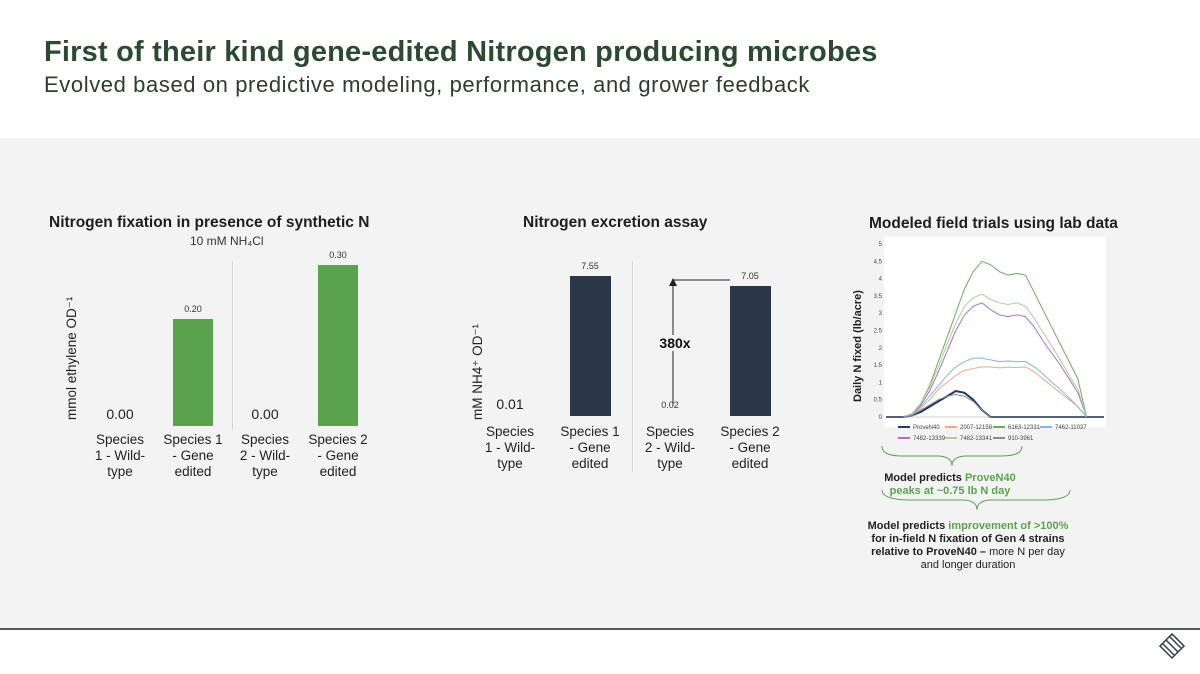 This screenshot has height=674, width=1200. I want to click on chart2-category-line: Species 2, so click(750, 431).